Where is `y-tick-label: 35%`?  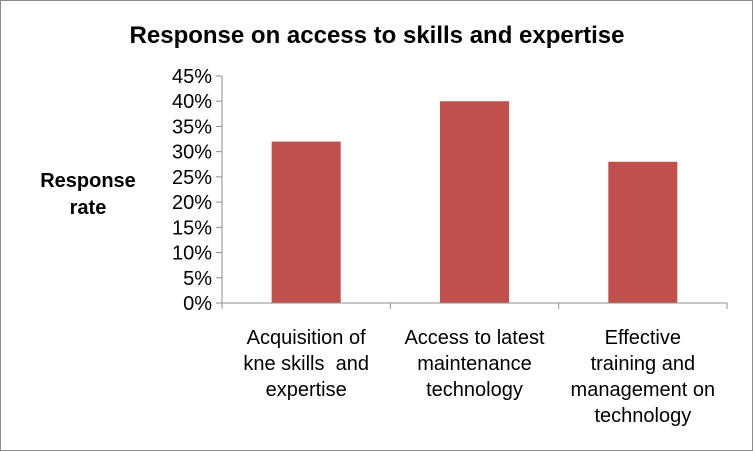 y-tick-label: 35% is located at coordinates (192, 127).